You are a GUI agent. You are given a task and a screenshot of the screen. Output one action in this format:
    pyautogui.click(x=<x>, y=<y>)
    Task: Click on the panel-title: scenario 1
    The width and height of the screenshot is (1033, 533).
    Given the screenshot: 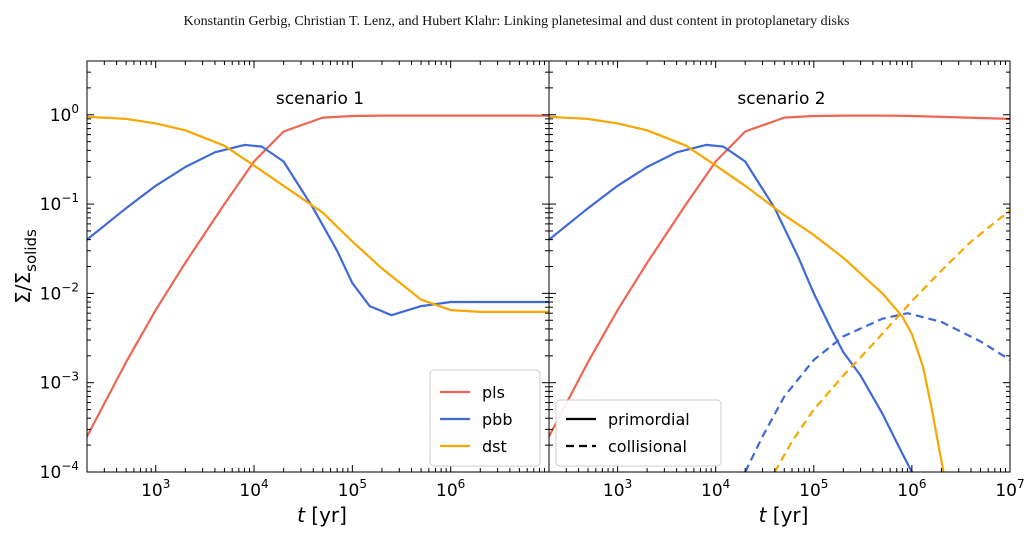 What is the action you would take?
    pyautogui.click(x=320, y=99)
    